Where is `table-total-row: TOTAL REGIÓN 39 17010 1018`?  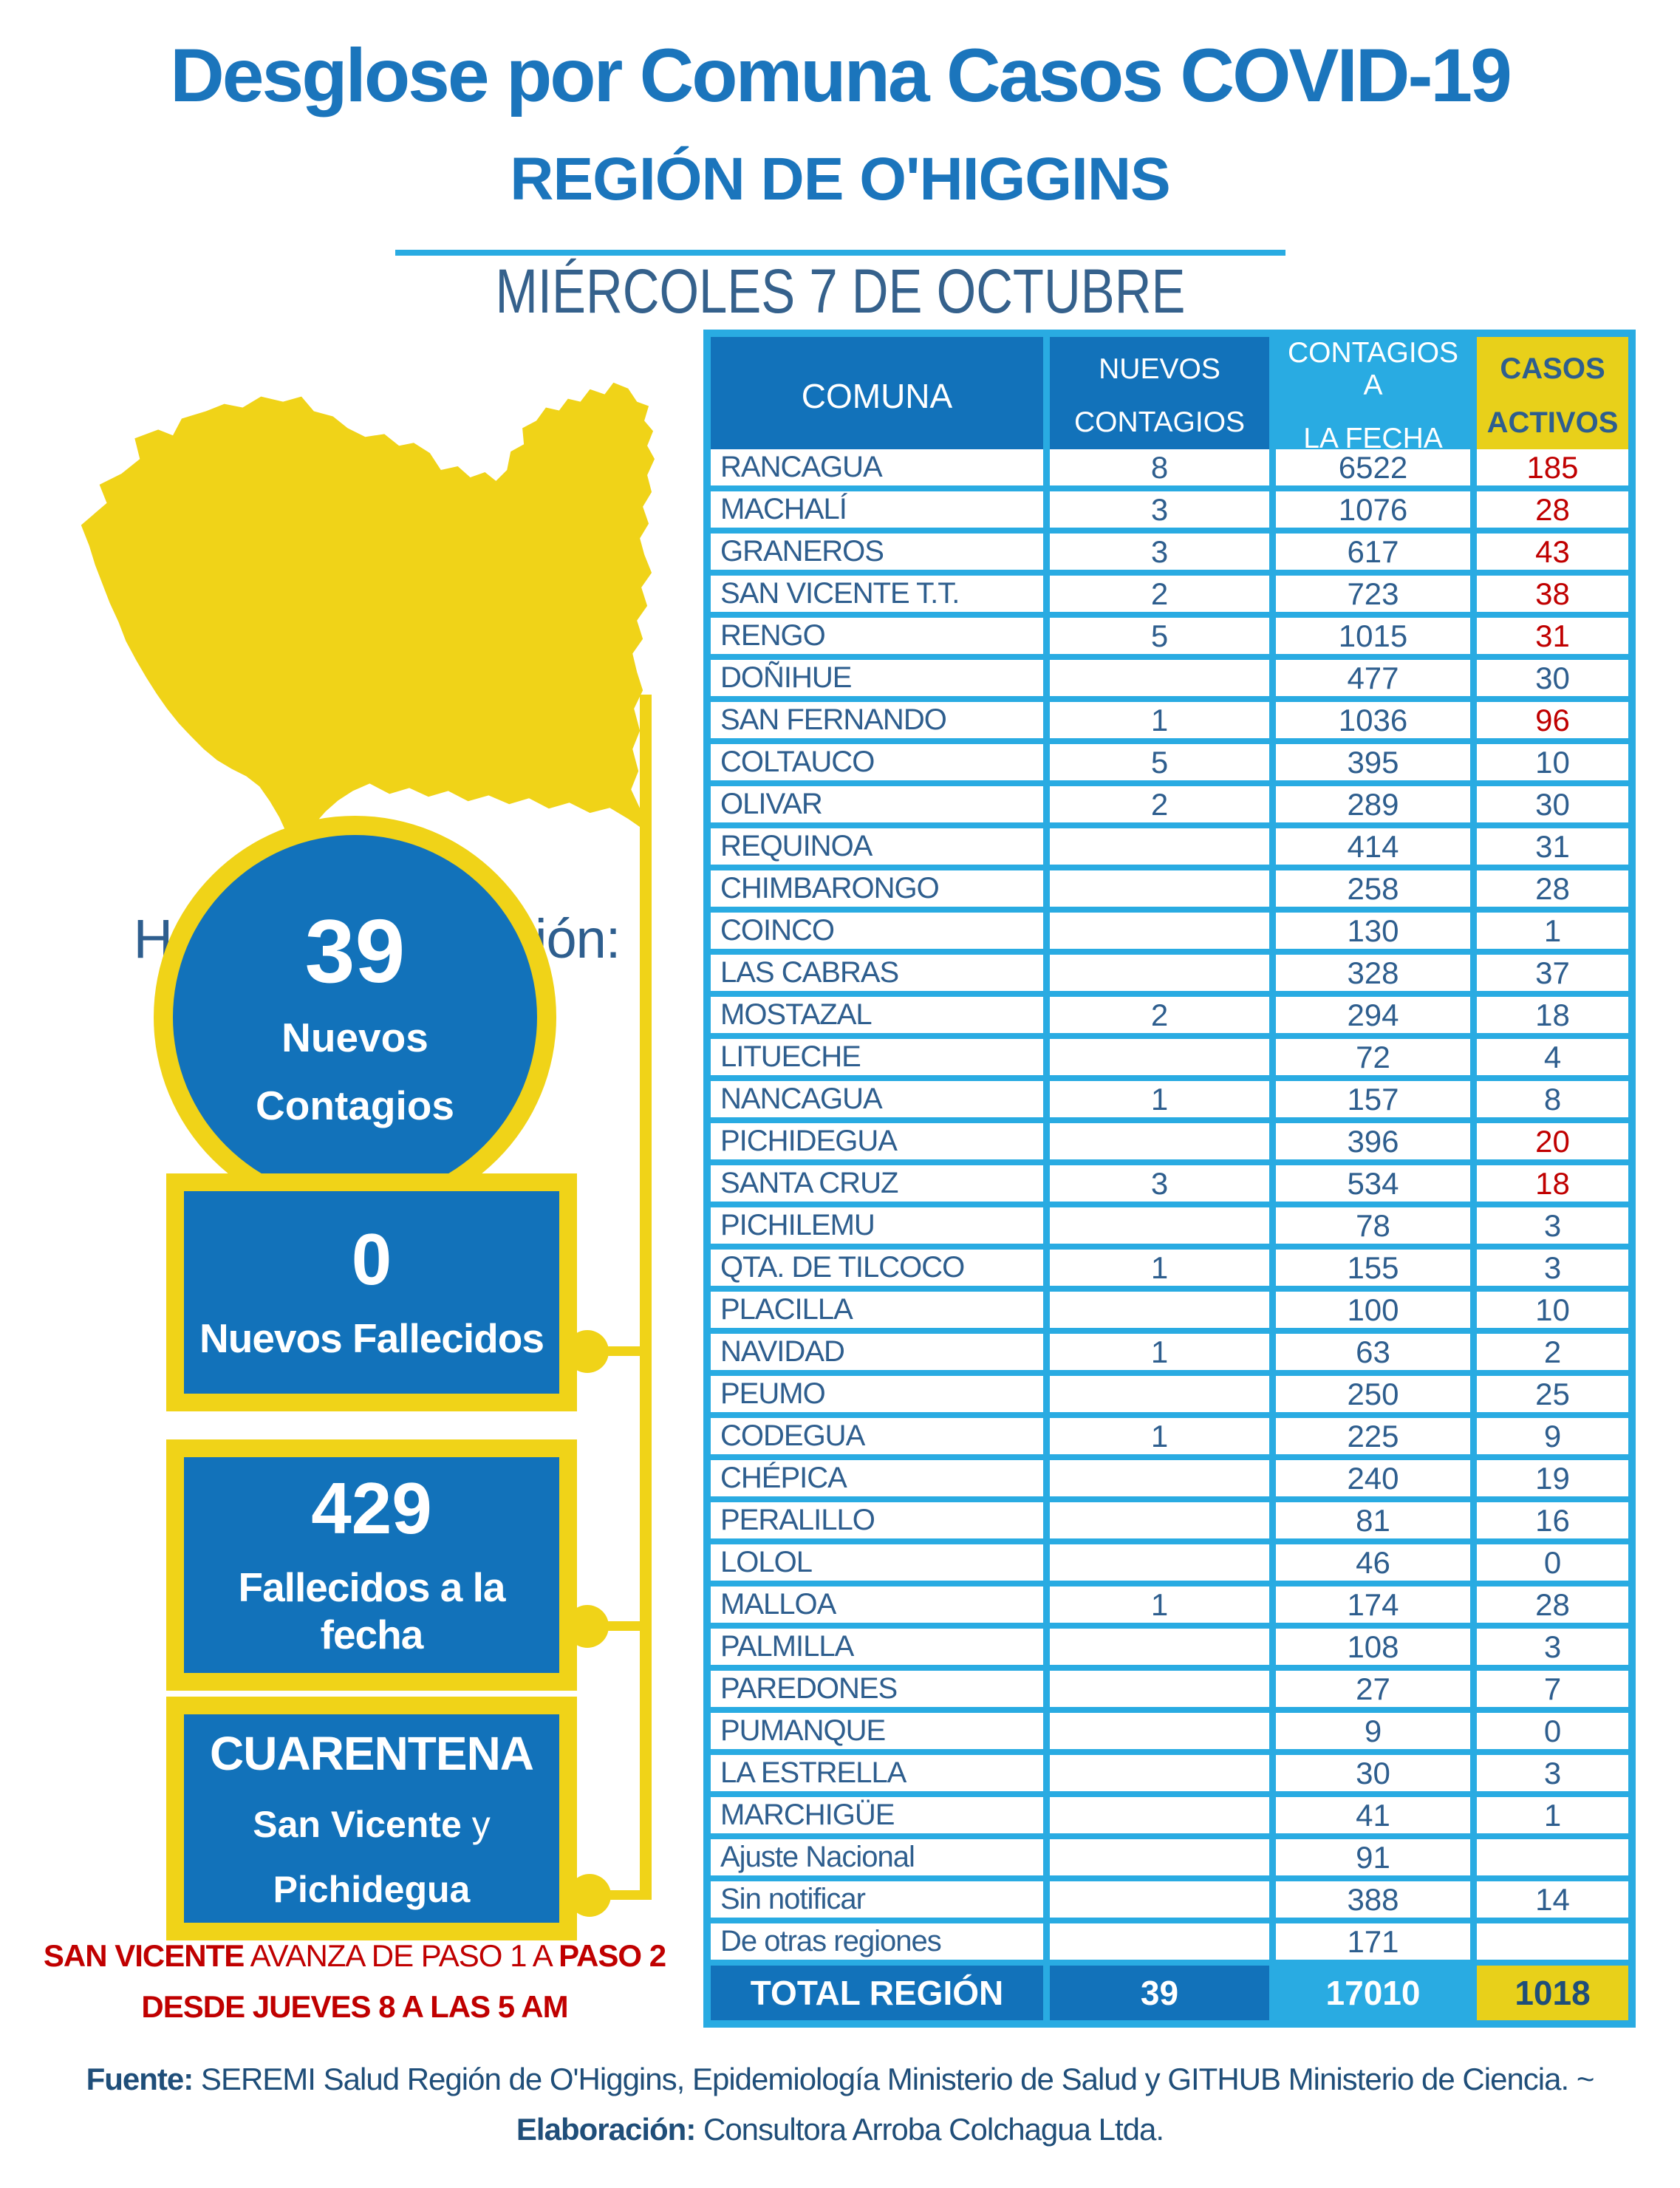 table-total-row: TOTAL REGIÓN 39 17010 1018 is located at coordinates (1170, 1993).